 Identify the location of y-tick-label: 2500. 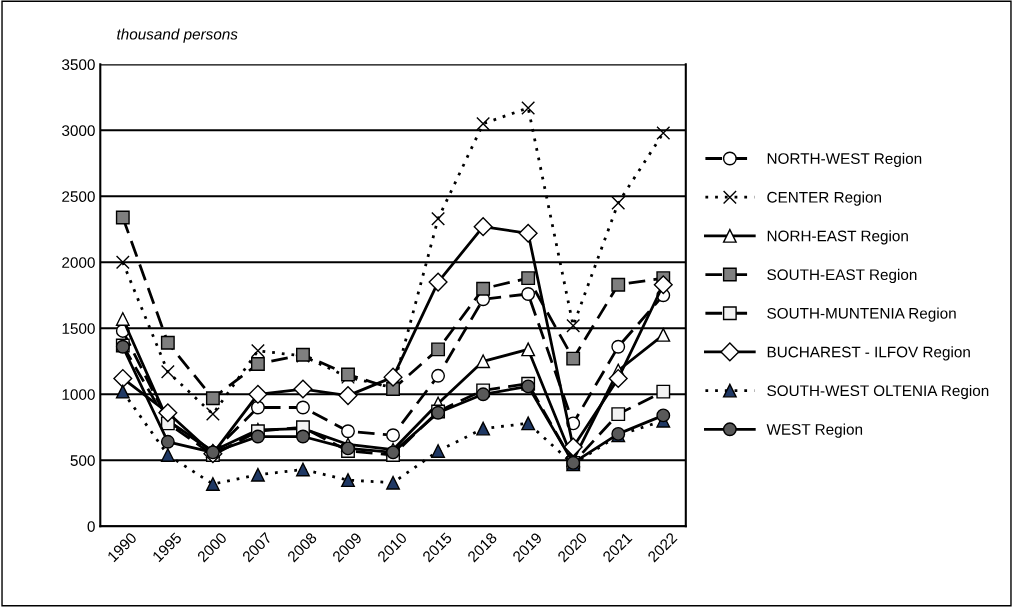
(78, 197).